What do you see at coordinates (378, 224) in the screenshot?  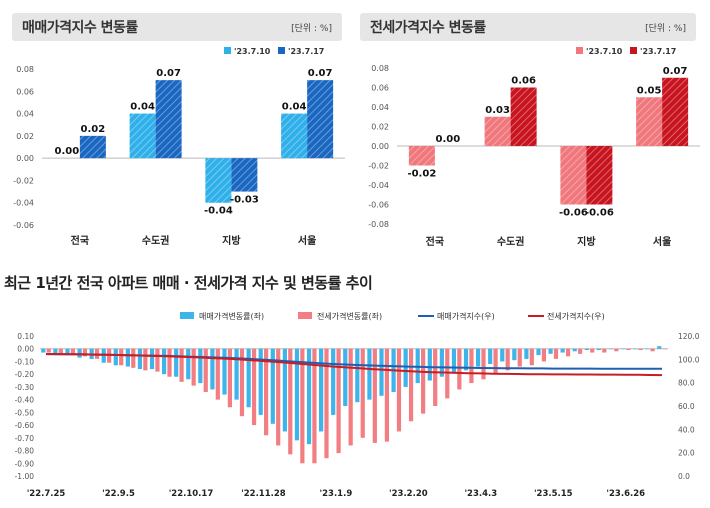 I see `y-tick-label: -0.08` at bounding box center [378, 224].